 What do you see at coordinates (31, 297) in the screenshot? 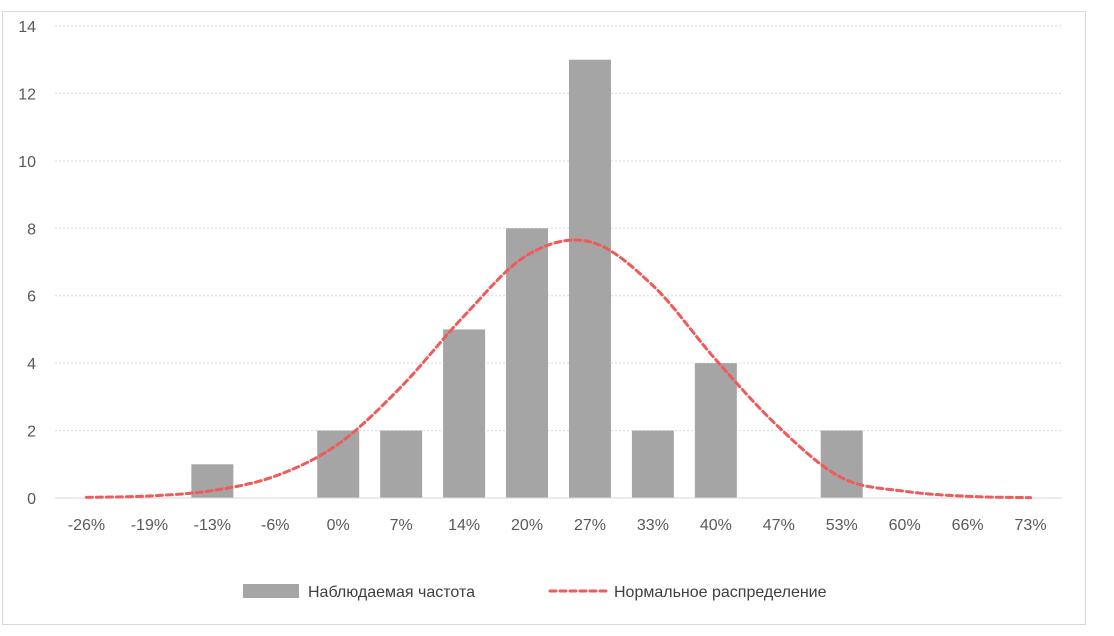
I see `y-tick-label: 6` at bounding box center [31, 297].